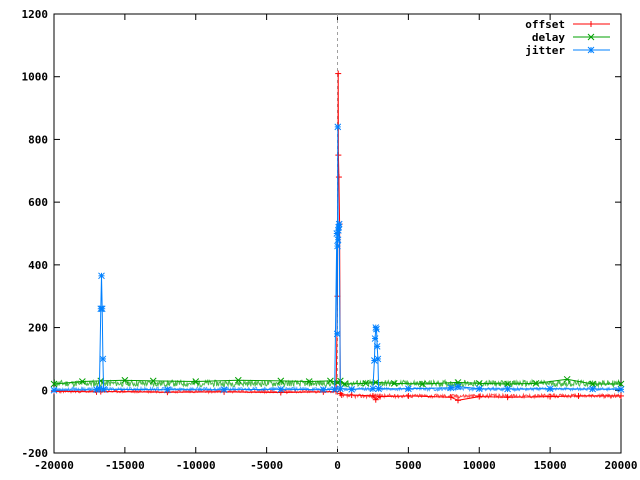 Image resolution: width=640 pixels, height=480 pixels. What do you see at coordinates (38, 265) in the screenshot?
I see `y-tick-label: 400` at bounding box center [38, 265].